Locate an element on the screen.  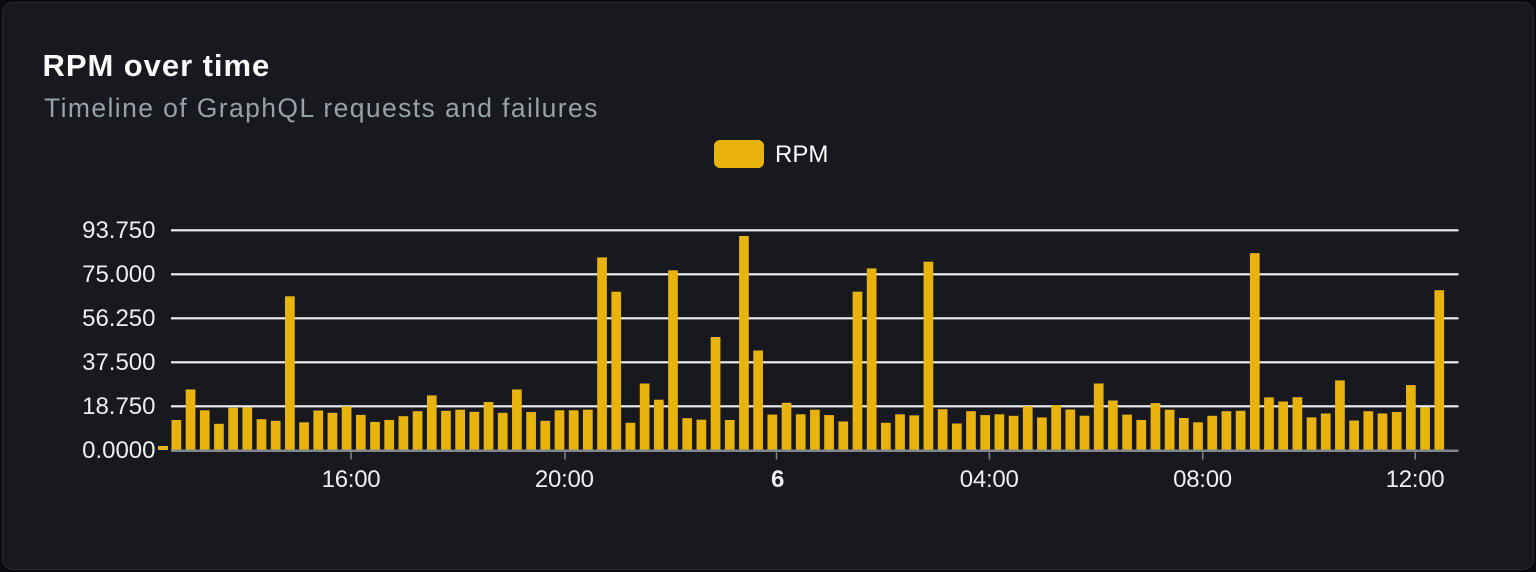
svg-text: 93.750 is located at coordinates (118, 230).